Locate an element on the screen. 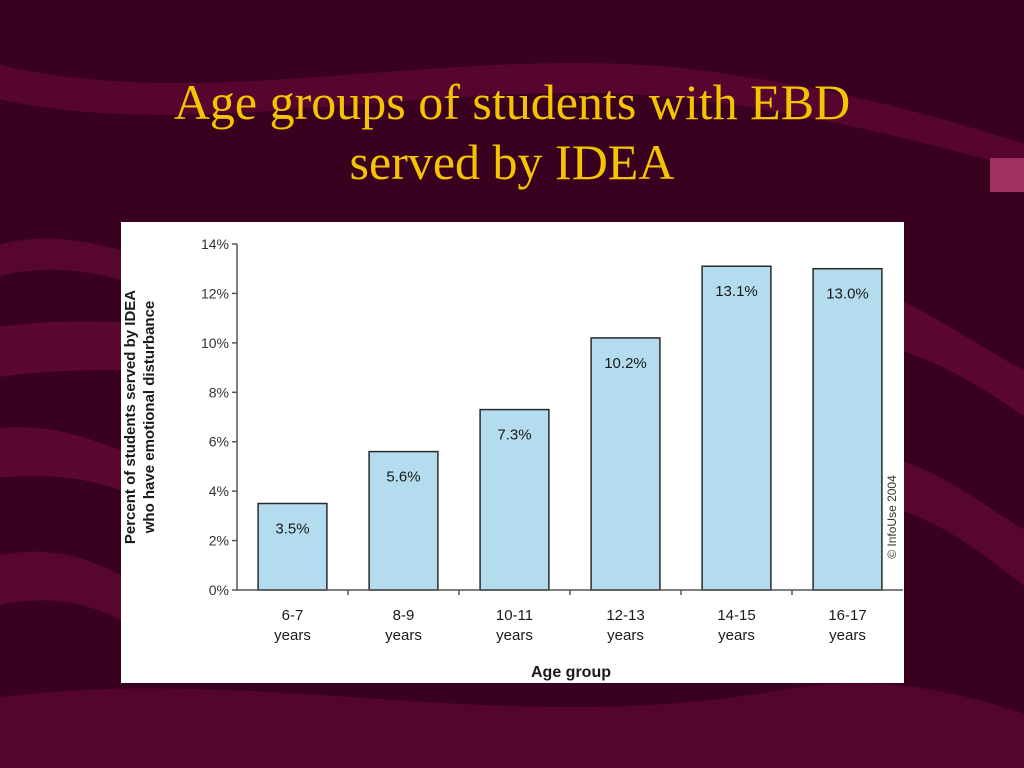 Image resolution: width=1024 pixels, height=768 pixels. y-tick-label: 6% is located at coordinates (219, 442).